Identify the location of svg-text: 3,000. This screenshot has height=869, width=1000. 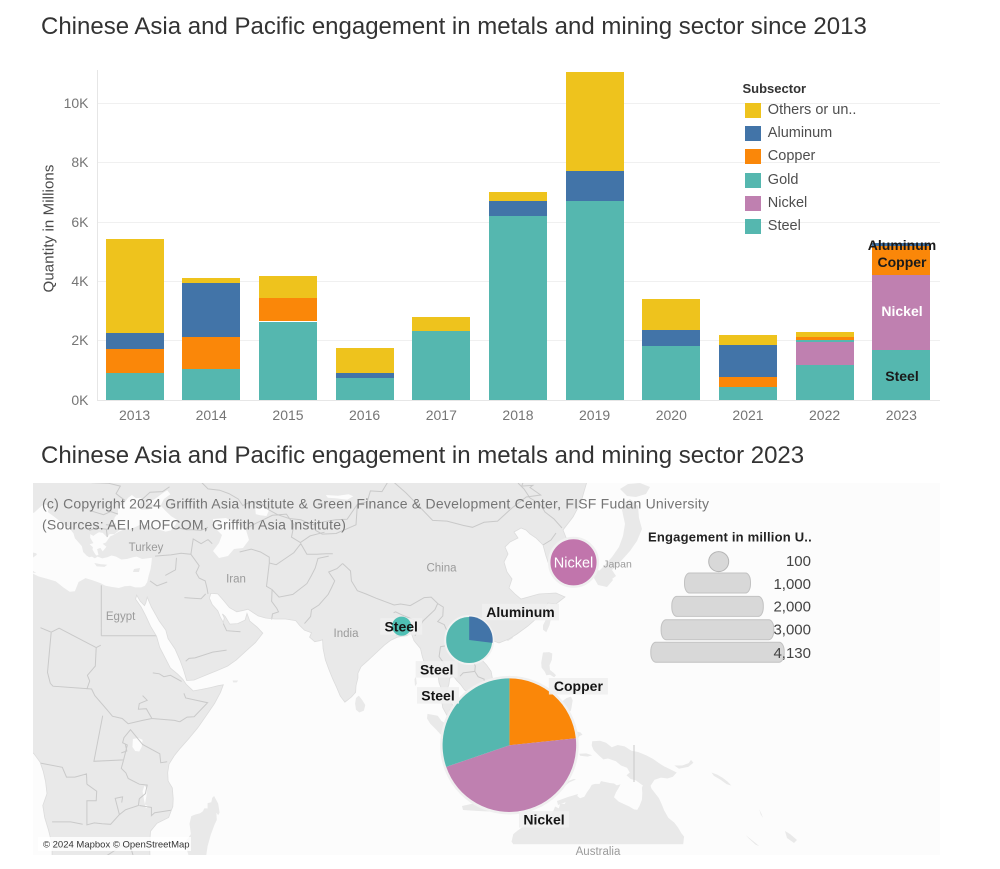
(792, 629).